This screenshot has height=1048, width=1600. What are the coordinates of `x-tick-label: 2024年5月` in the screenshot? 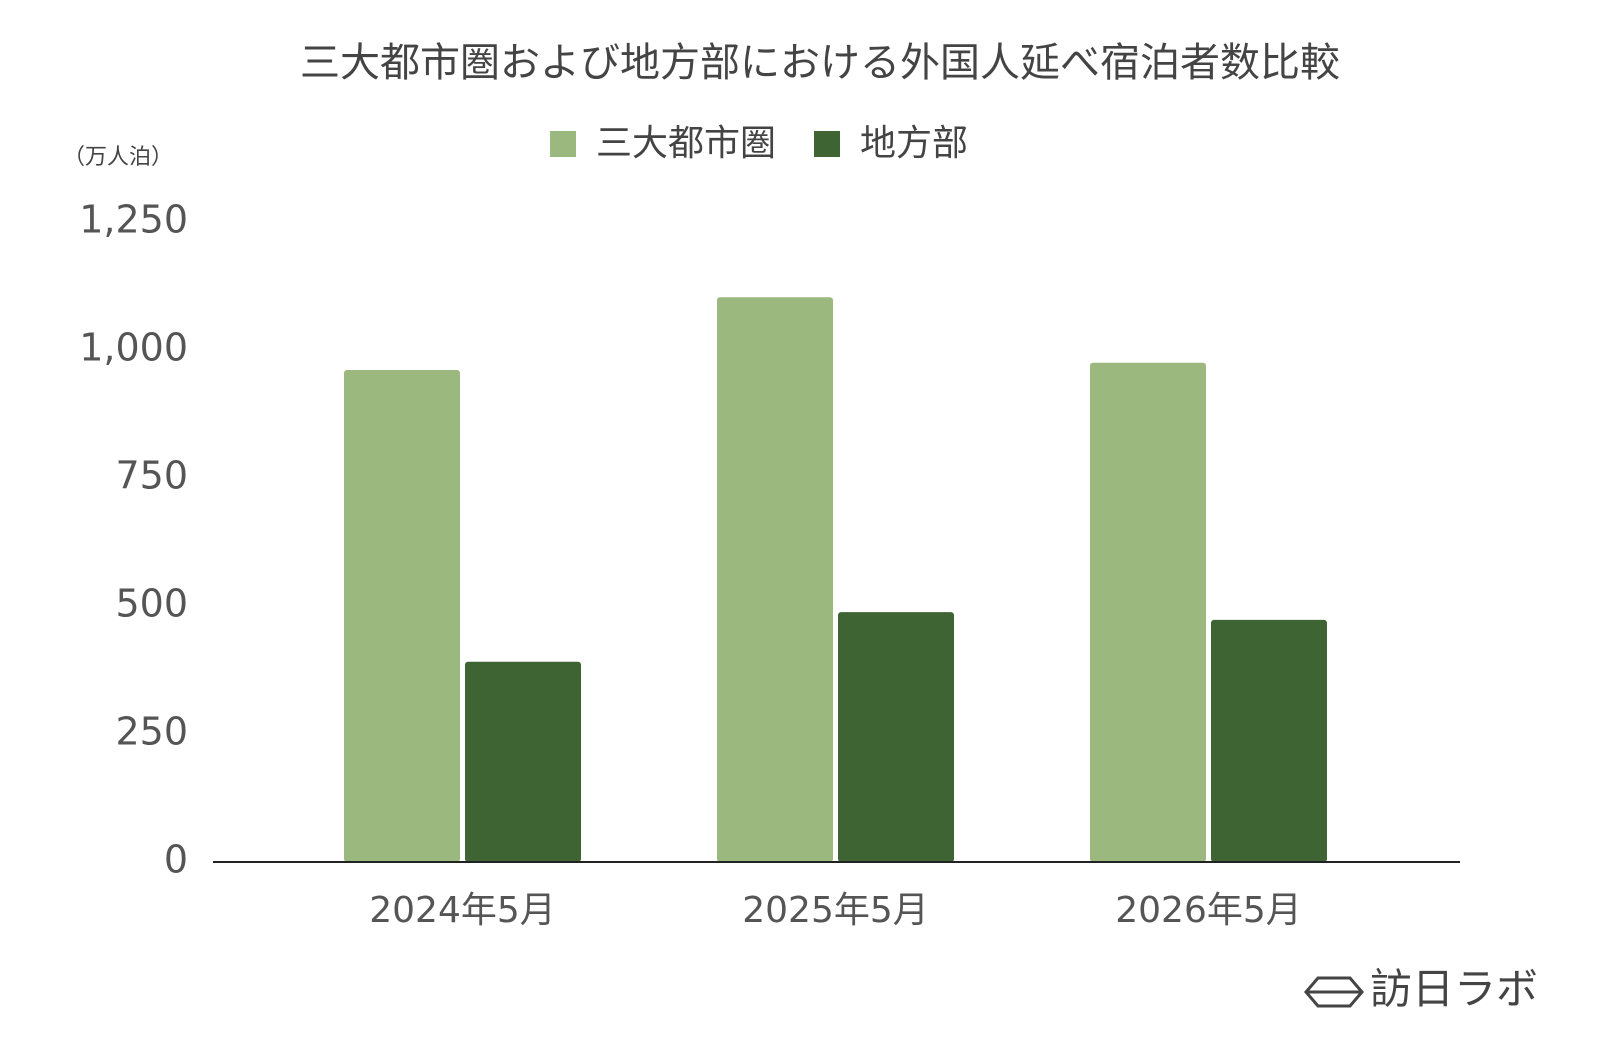 It's located at (462, 910).